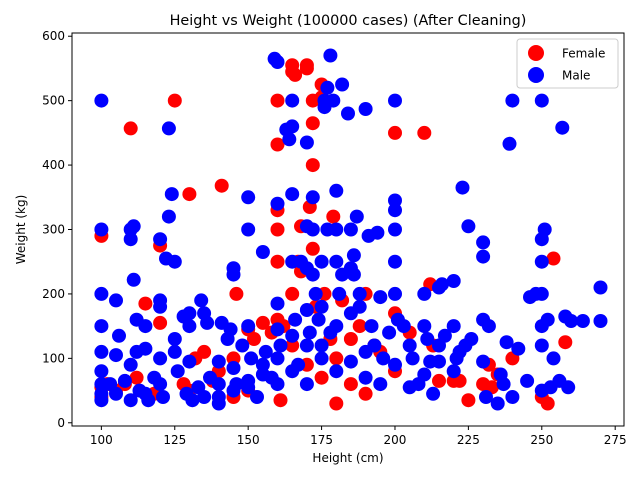 The width and height of the screenshot is (640, 480). I want to click on x-axis-label: Height (cm), so click(347, 458).